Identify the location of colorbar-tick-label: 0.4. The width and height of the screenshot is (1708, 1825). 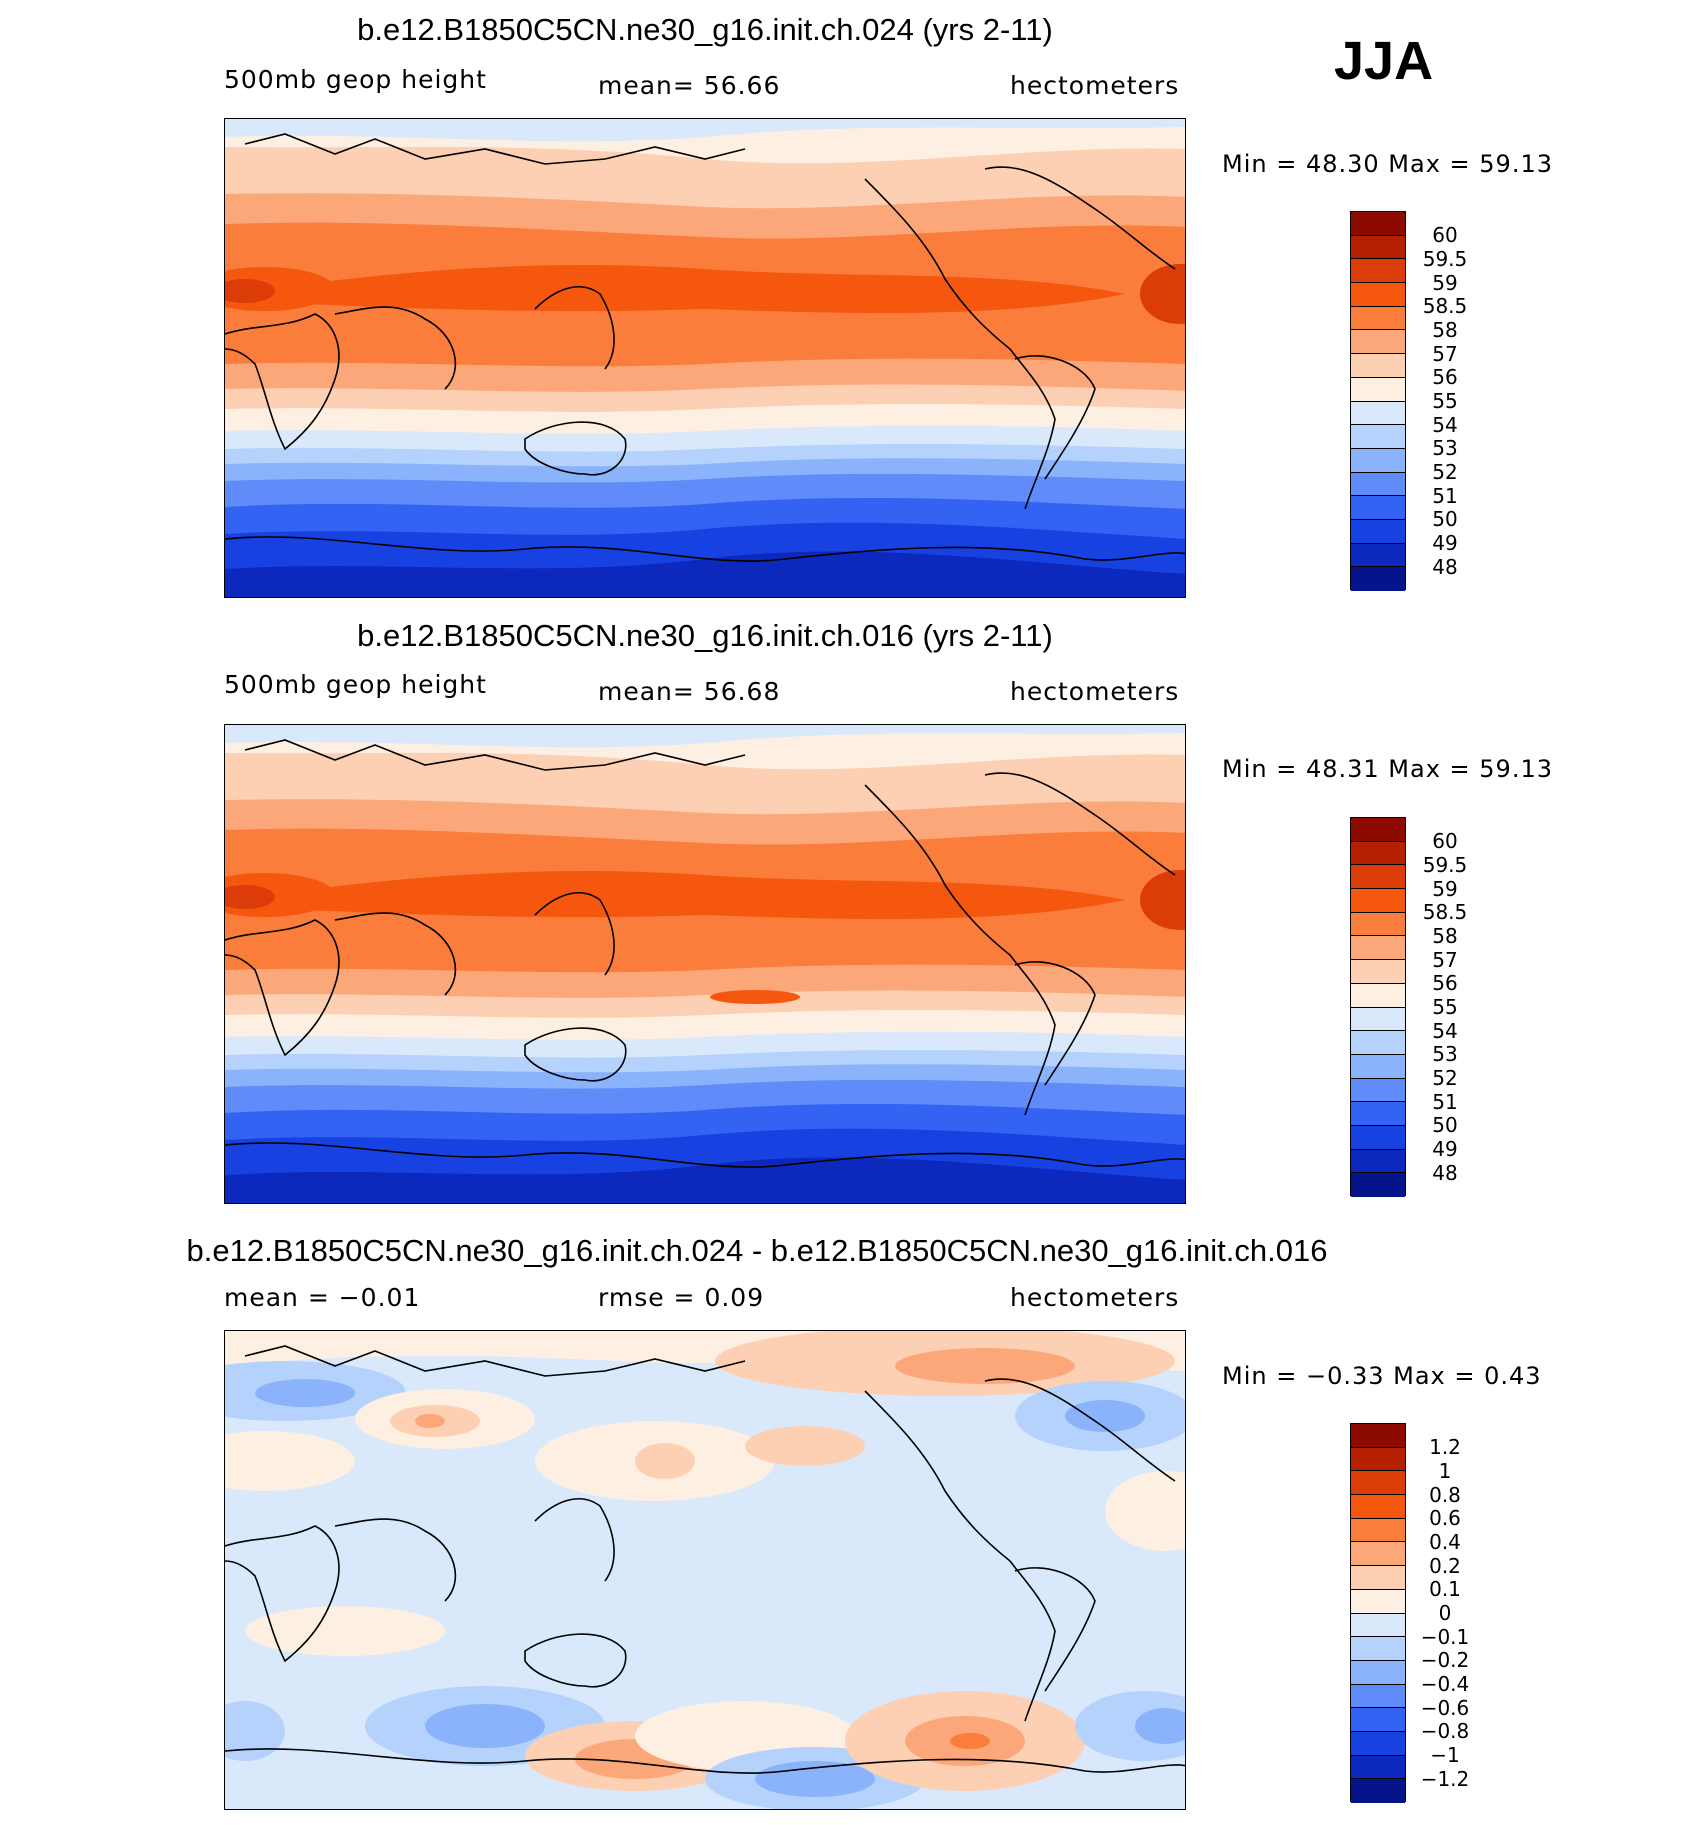
(1445, 1542).